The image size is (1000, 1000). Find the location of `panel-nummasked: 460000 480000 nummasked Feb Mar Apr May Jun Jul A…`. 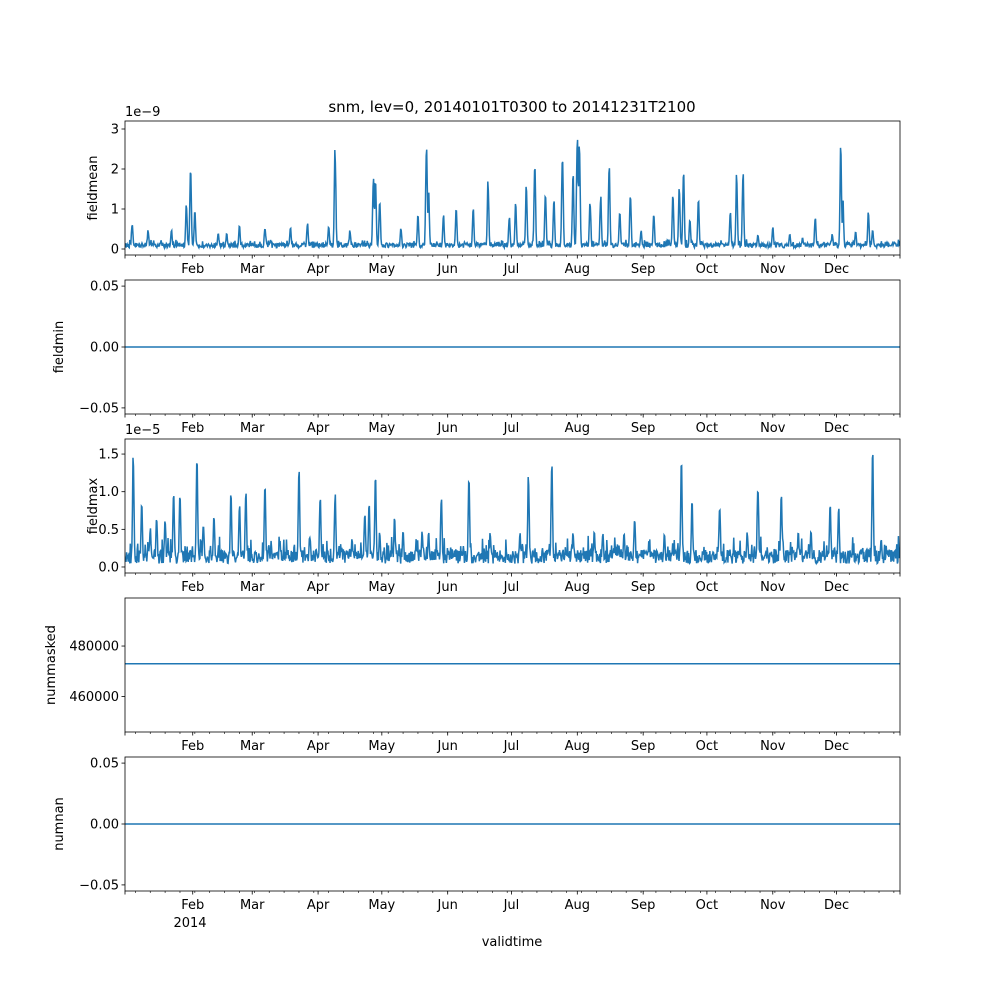

panel-nummasked: 460000 480000 nummasked Feb Mar Apr May Jun Jul A… is located at coordinates (472, 675).